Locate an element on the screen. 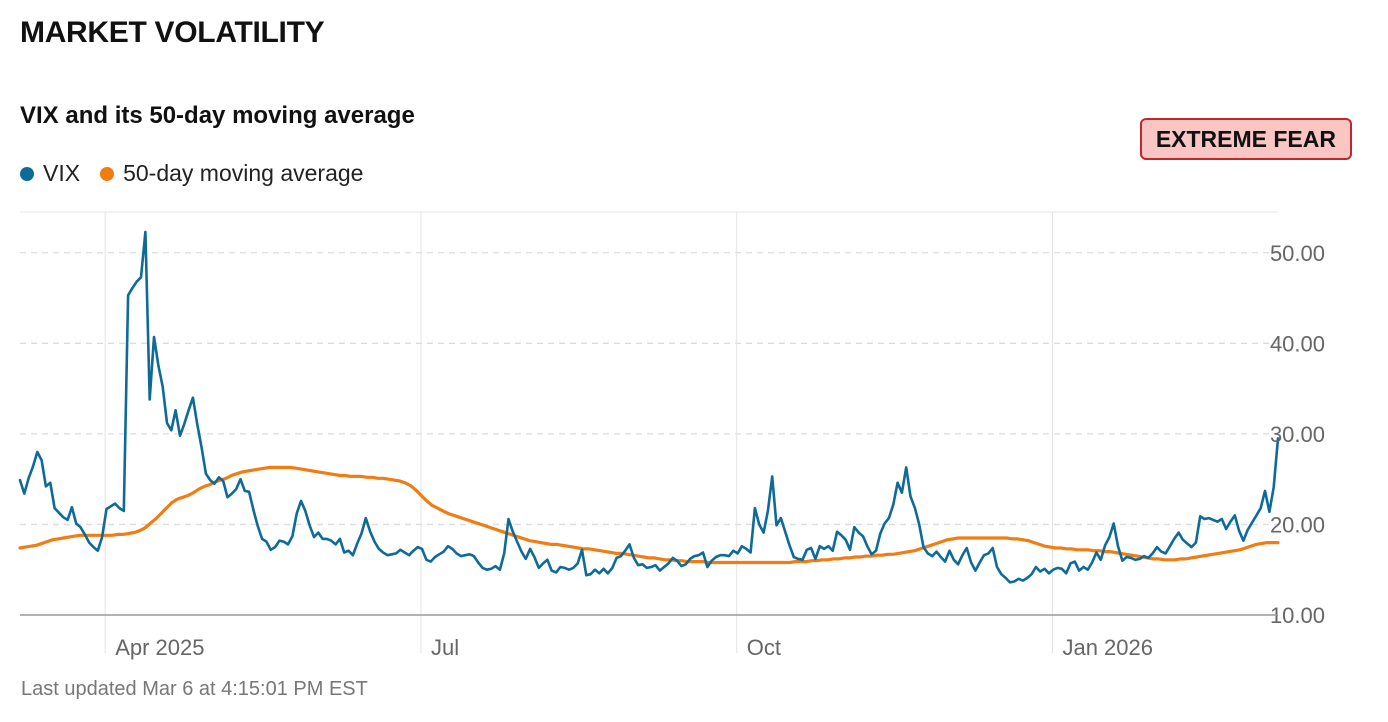 Image resolution: width=1388 pixels, height=722 pixels. page-title: MARKET VOLATILITY is located at coordinates (172, 32).